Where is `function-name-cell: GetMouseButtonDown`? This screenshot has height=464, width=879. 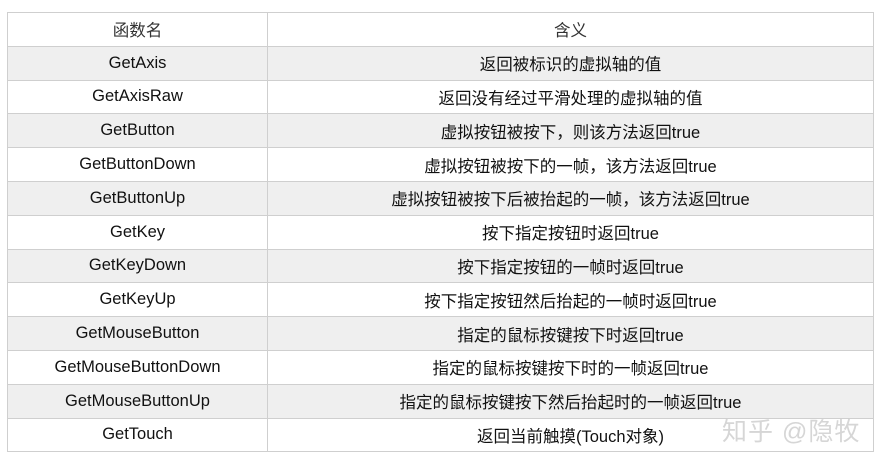
function-name-cell: GetMouseButtonDown is located at coordinates (137, 367).